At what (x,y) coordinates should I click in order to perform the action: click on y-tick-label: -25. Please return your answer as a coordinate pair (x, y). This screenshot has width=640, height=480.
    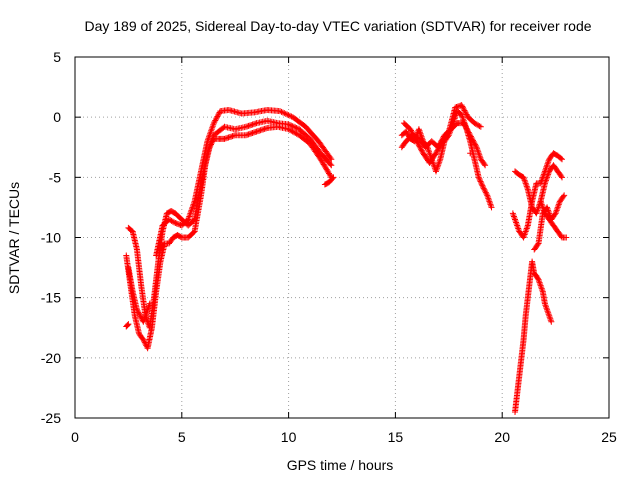
    Looking at the image, I should click on (51, 418).